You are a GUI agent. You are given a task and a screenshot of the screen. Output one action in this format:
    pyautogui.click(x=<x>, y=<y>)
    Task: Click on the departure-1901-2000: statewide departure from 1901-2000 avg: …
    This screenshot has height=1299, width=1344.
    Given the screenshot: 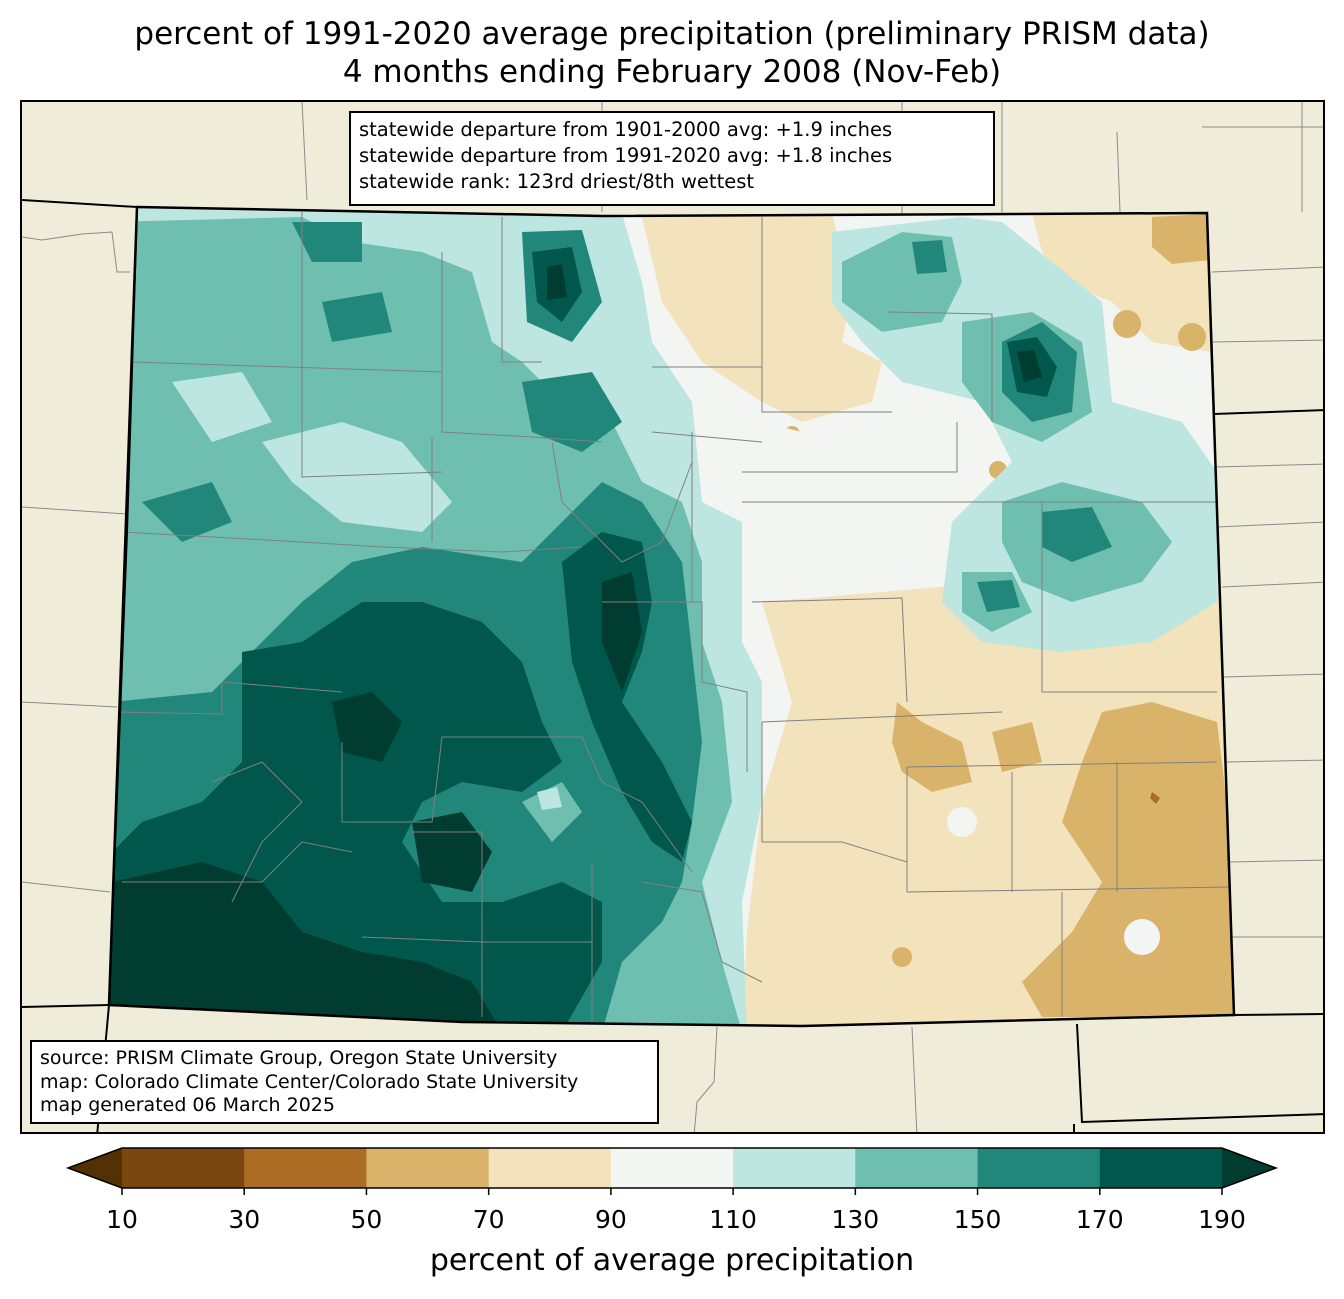 What is the action you would take?
    pyautogui.click(x=626, y=129)
    